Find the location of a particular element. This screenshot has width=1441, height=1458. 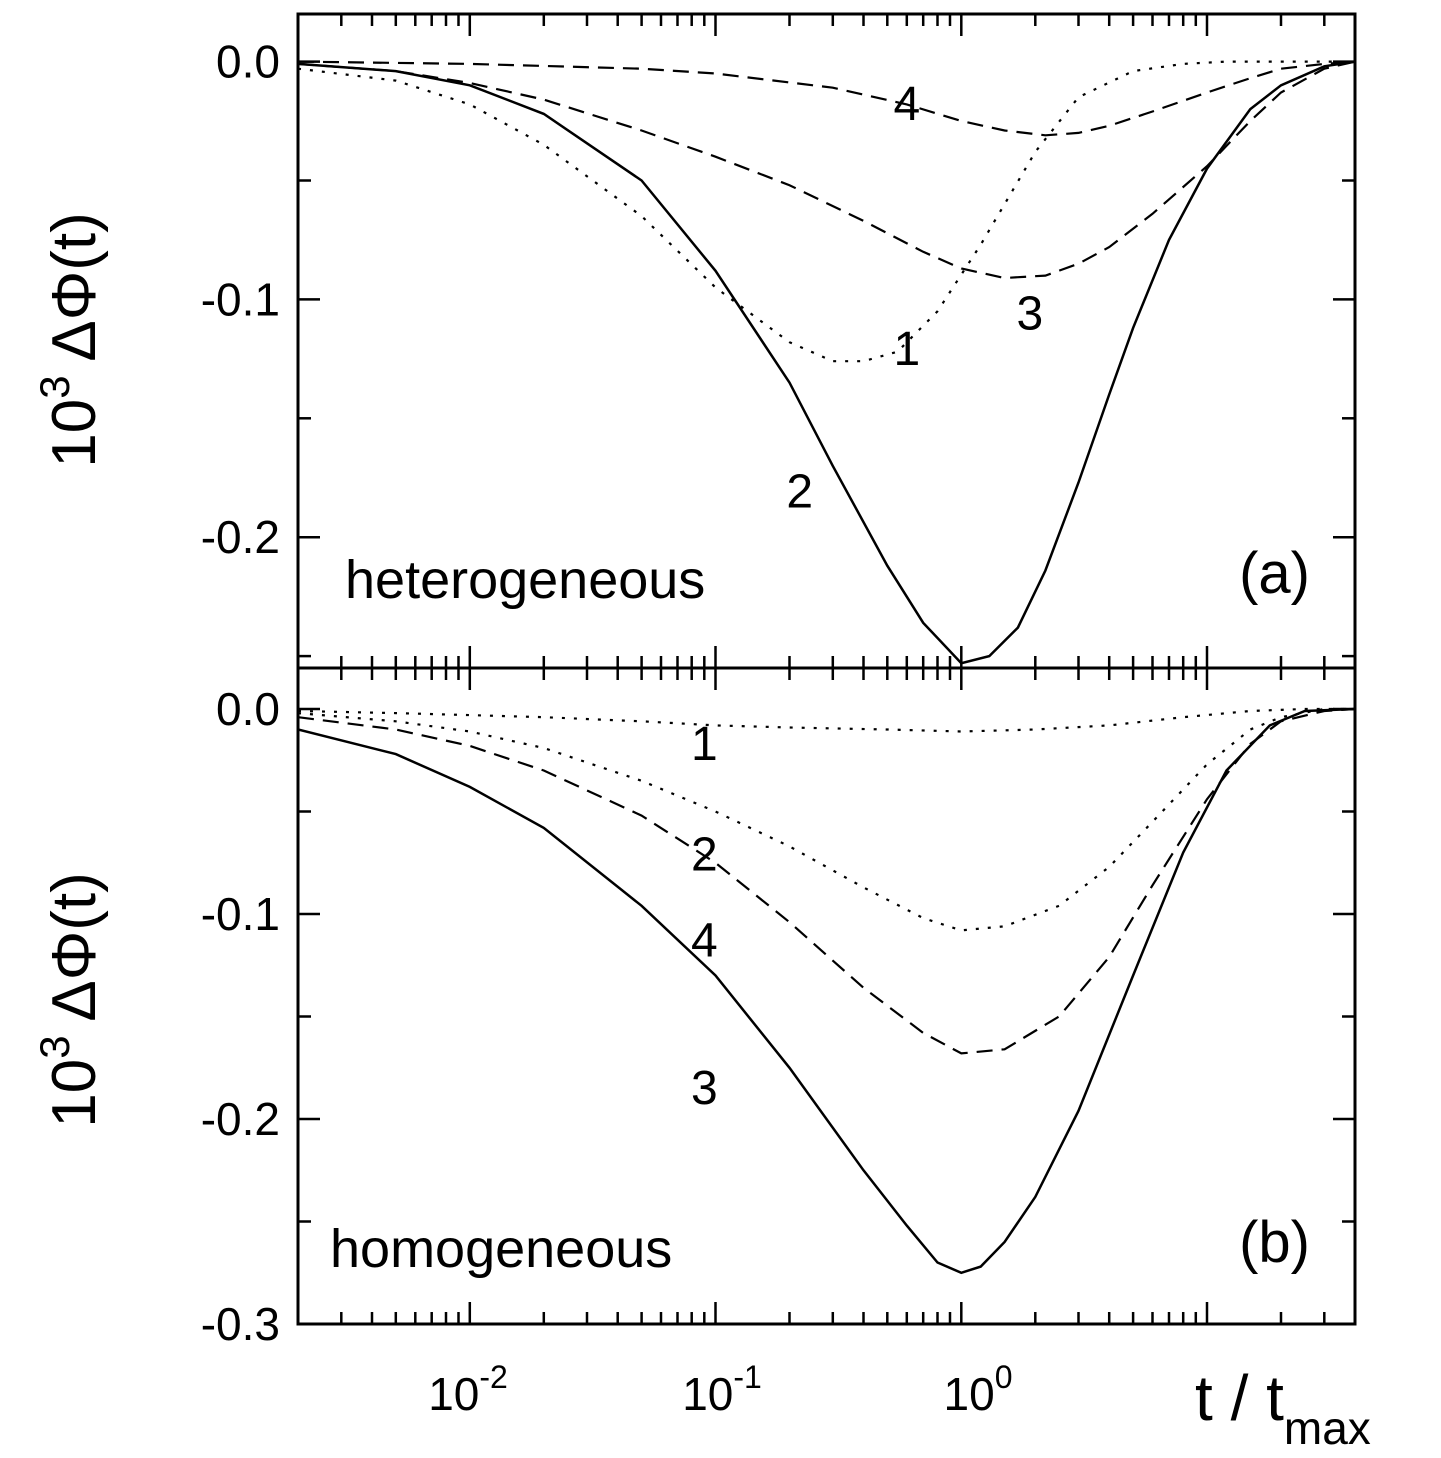

curve-label-b-2: 2 is located at coordinates (704, 855).